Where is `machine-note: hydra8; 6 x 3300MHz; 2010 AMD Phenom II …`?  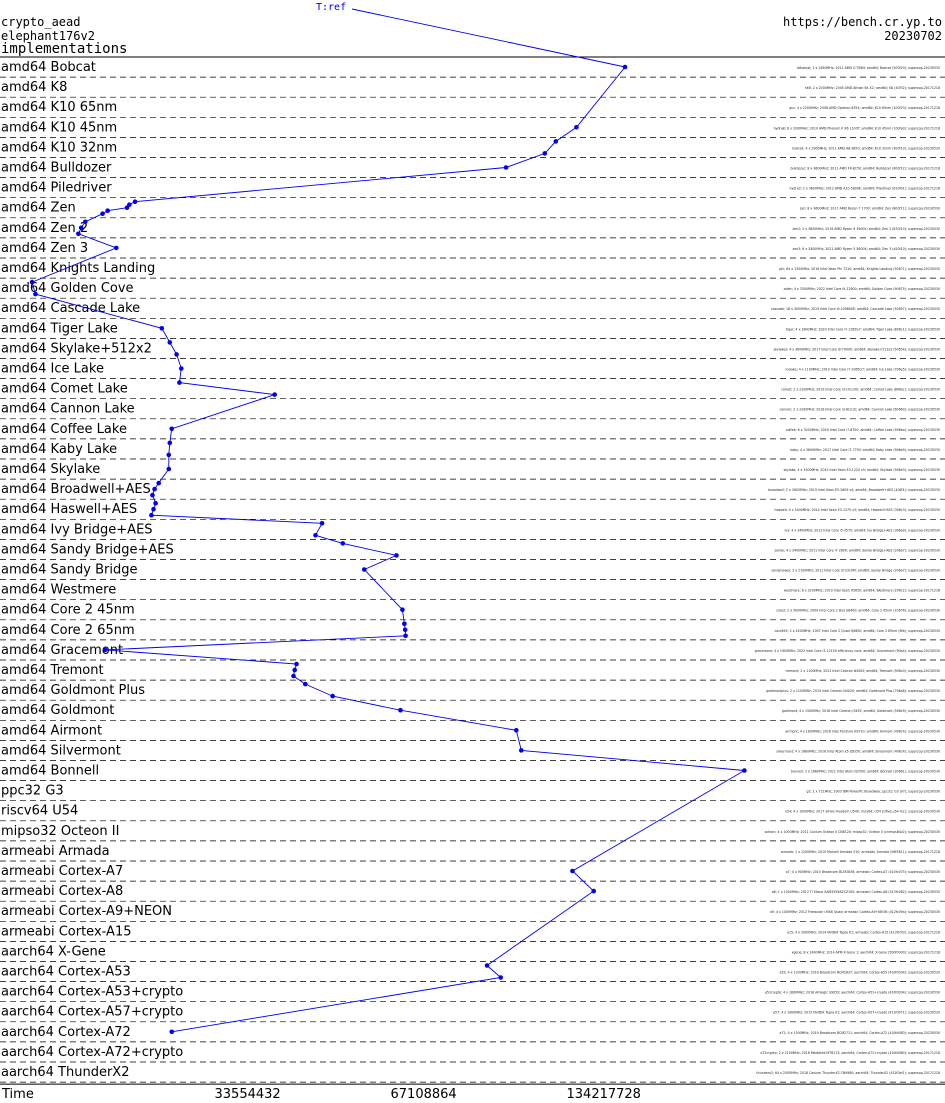 machine-note: hydra8; 6 x 3300MHz; 2010 AMD Phenom II … is located at coordinates (857, 128).